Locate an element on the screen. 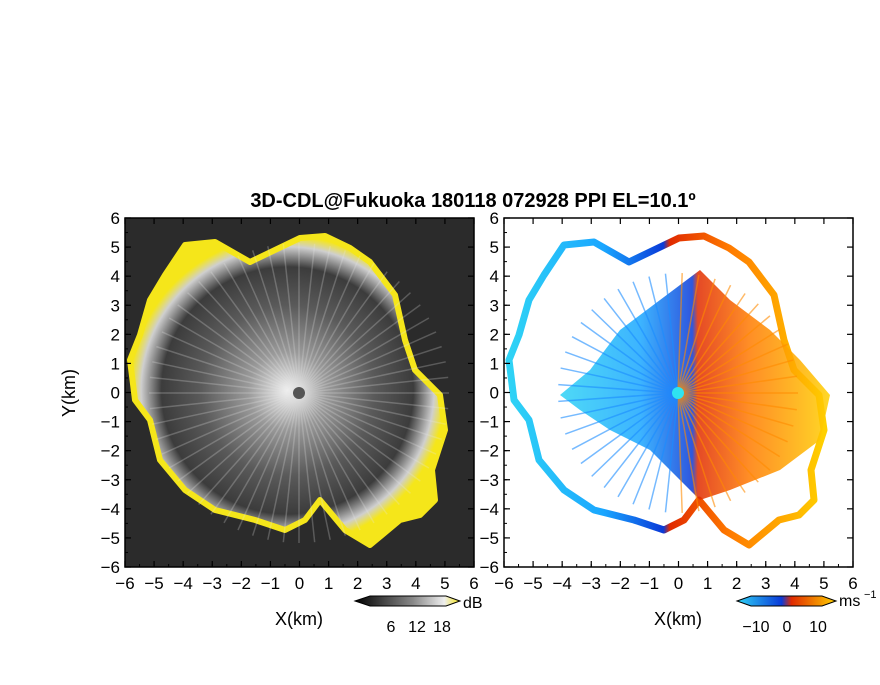 This screenshot has width=880, height=685. velocity-rays is located at coordinates (678, 393).